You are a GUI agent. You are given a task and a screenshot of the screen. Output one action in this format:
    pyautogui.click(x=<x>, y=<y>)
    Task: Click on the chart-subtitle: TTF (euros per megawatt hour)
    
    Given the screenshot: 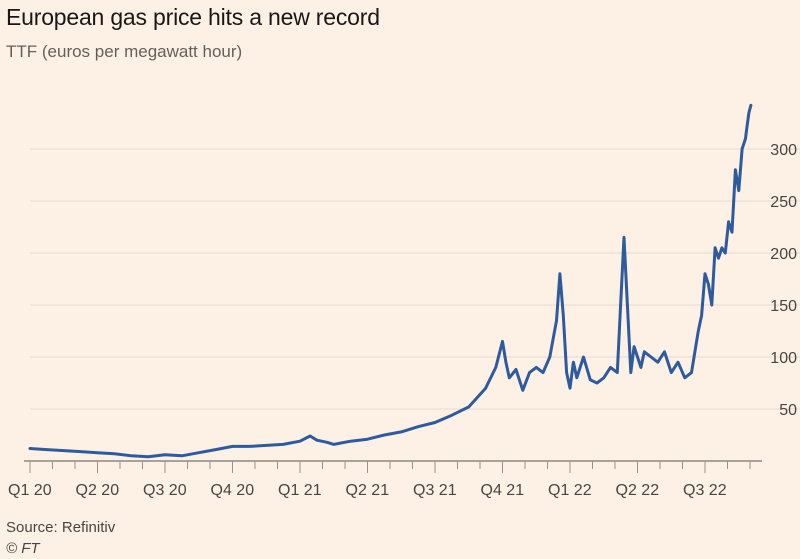 What is the action you would take?
    pyautogui.click(x=124, y=51)
    